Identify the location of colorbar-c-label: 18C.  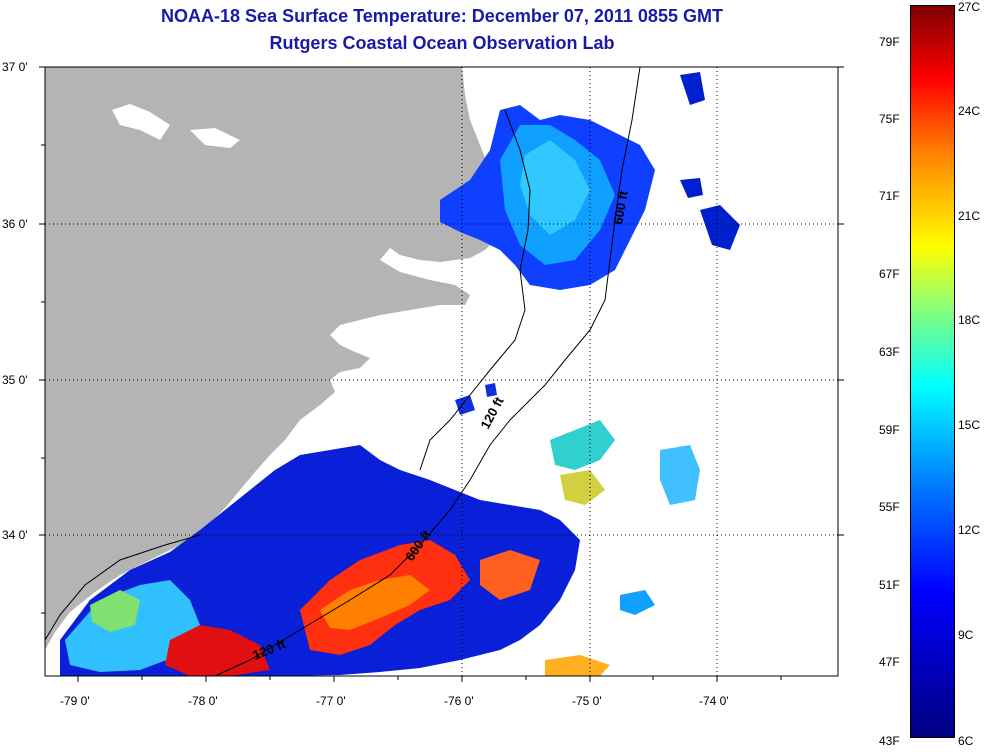
(969, 320).